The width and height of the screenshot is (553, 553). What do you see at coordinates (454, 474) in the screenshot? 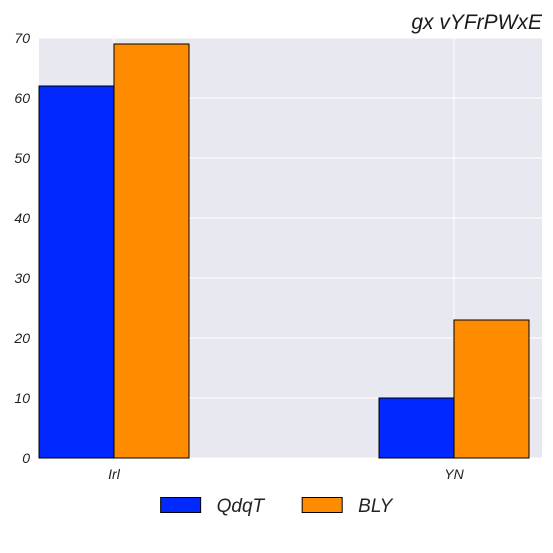
I see `x-tick-label: YN` at bounding box center [454, 474].